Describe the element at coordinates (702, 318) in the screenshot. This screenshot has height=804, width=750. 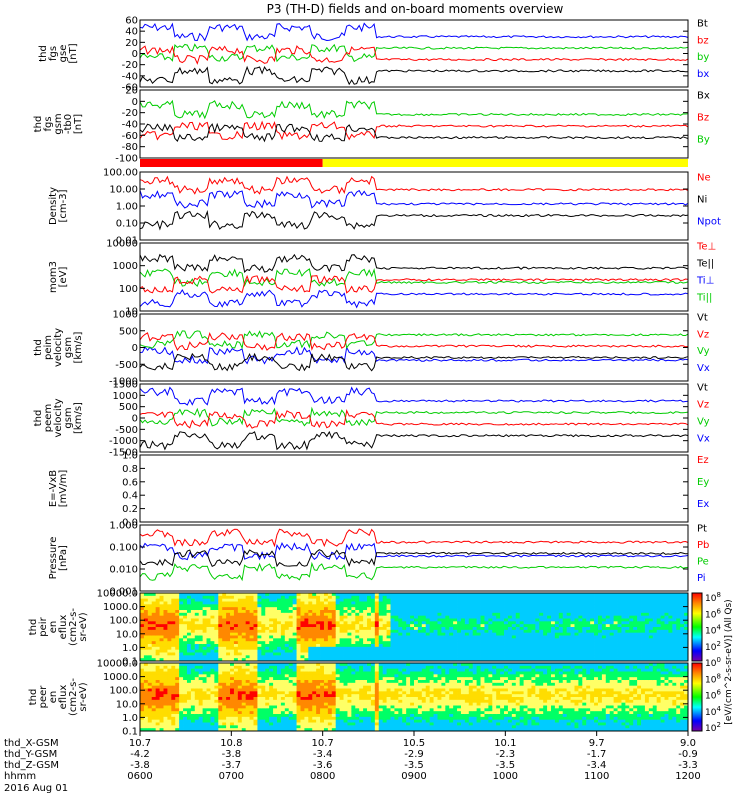
I see `legend-item: Vt` at that location.